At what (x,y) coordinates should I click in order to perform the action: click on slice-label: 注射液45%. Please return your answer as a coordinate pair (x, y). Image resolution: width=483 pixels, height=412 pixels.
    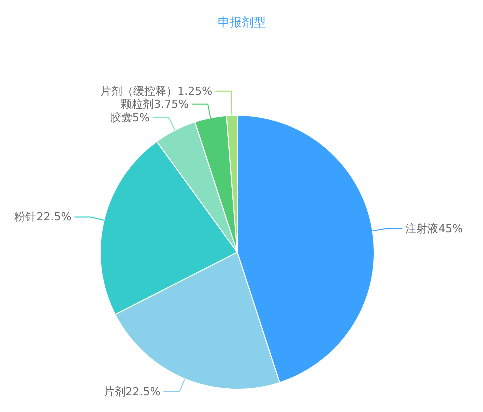
    Looking at the image, I should click on (435, 229).